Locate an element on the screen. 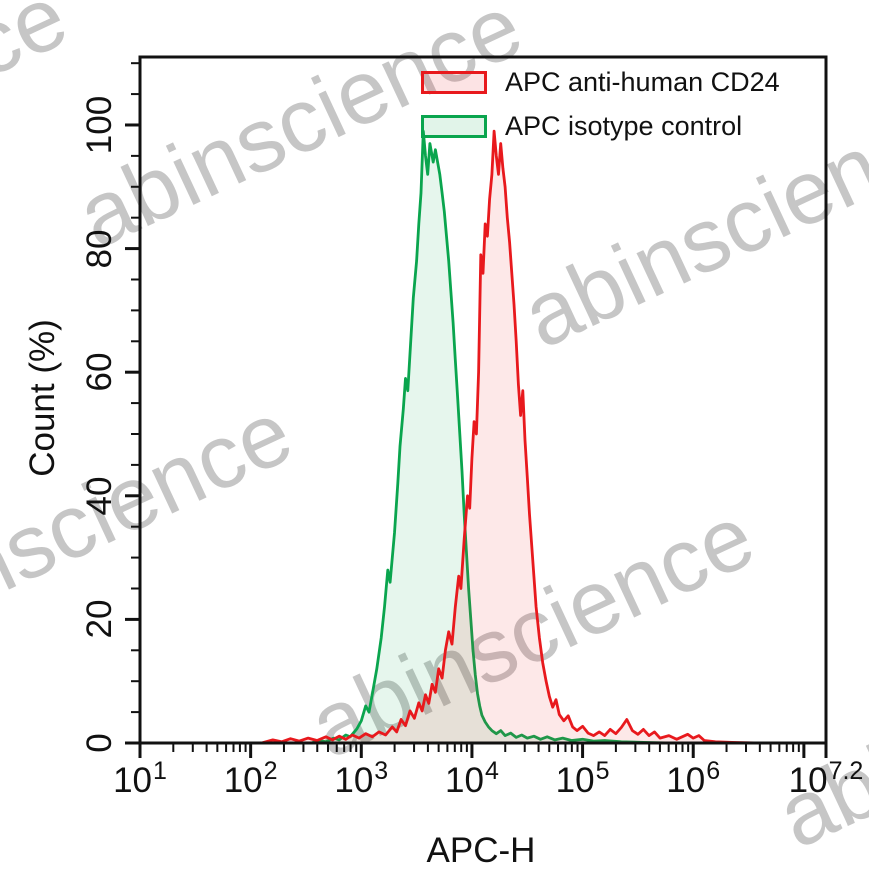 The height and width of the screenshot is (878, 869). x-axis-title: APC-H is located at coordinates (481, 850).